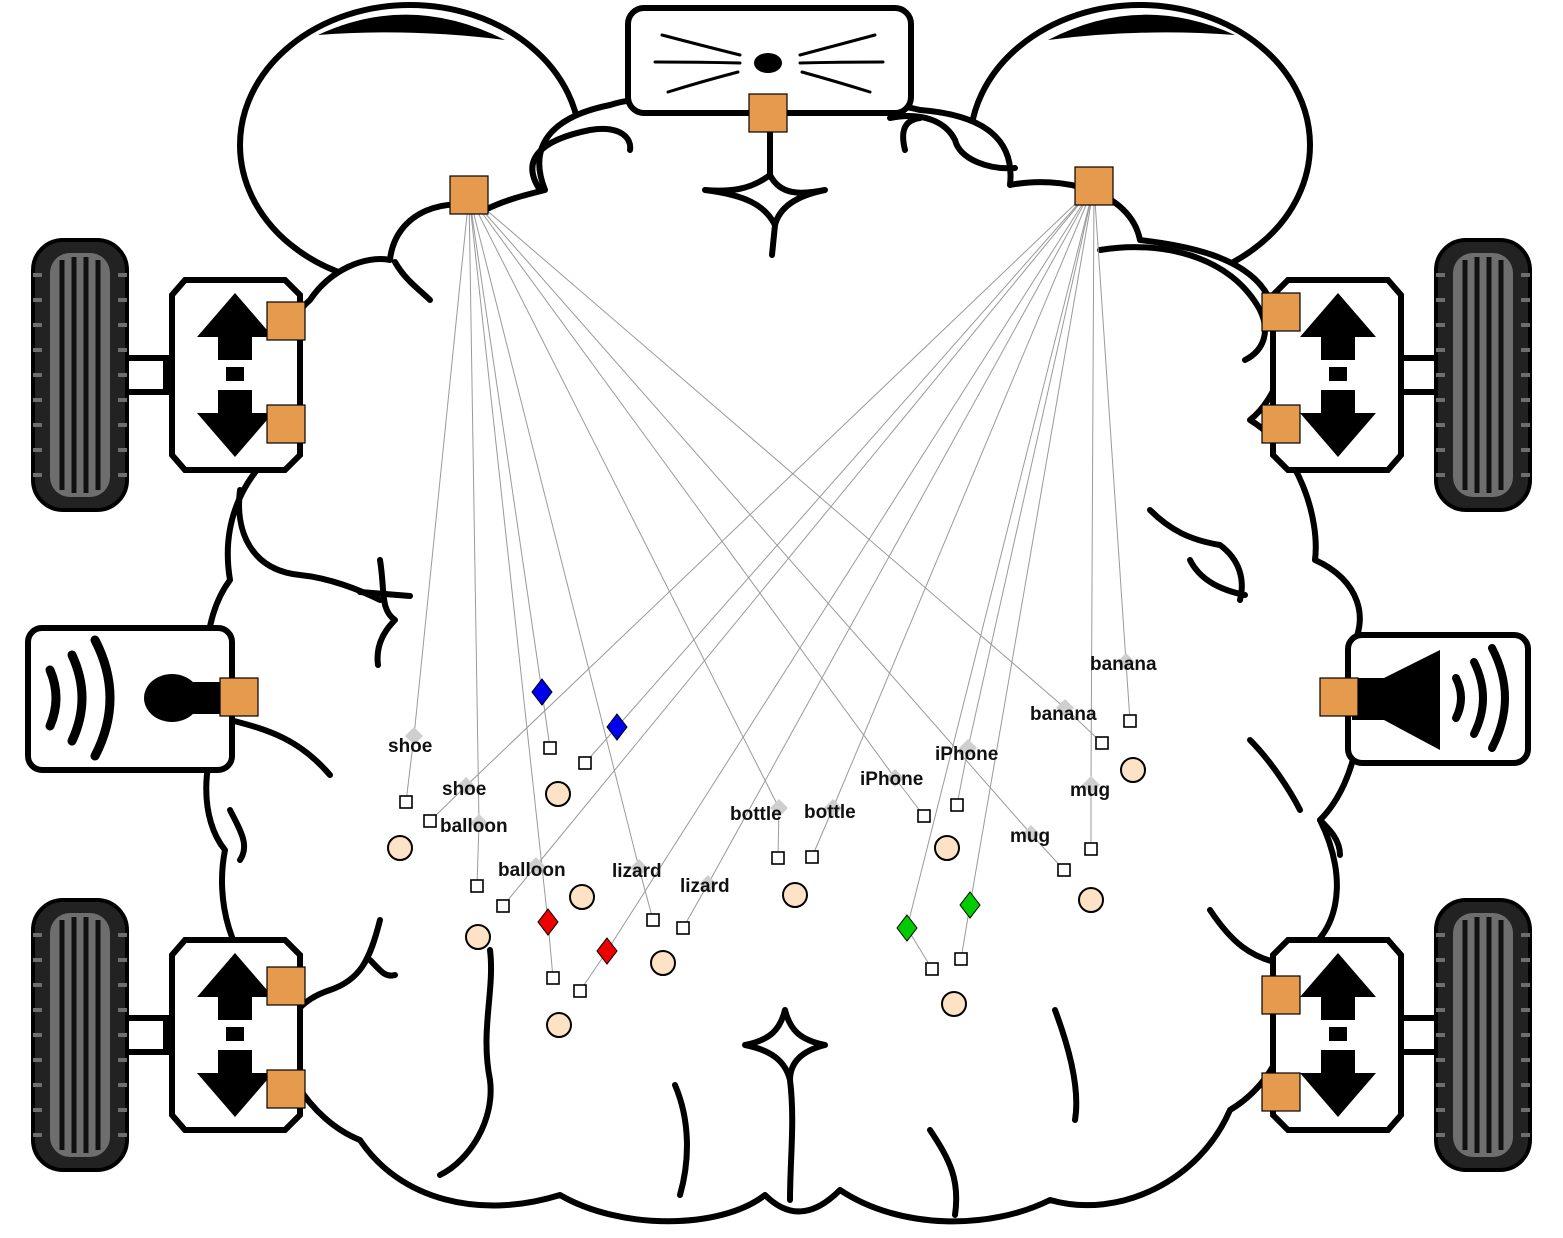  What do you see at coordinates (166, 375) in the screenshot?
I see `wheel-top-left` at bounding box center [166, 375].